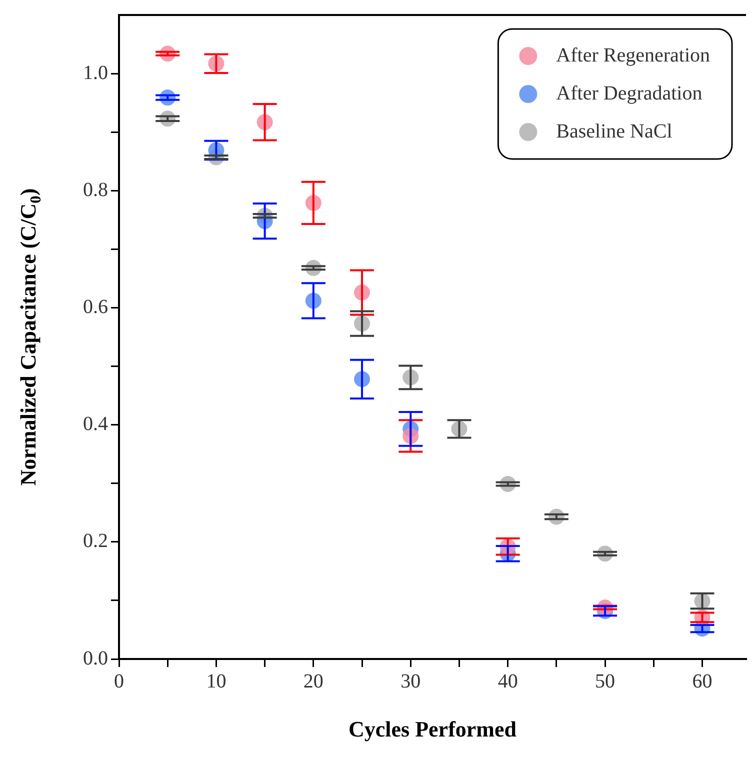 The image size is (754, 759). Describe the element at coordinates (216, 681) in the screenshot. I see `x-tick-label: 10` at that location.